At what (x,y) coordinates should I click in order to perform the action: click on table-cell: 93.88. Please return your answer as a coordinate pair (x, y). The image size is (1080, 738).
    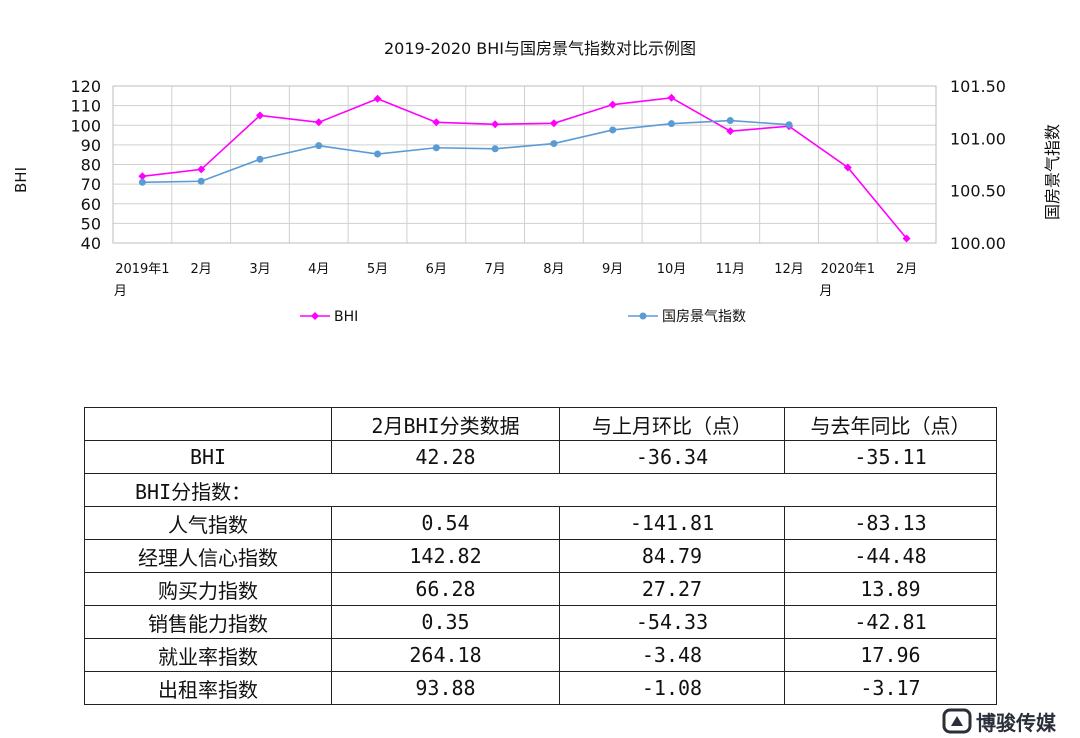
    Looking at the image, I should click on (445, 688).